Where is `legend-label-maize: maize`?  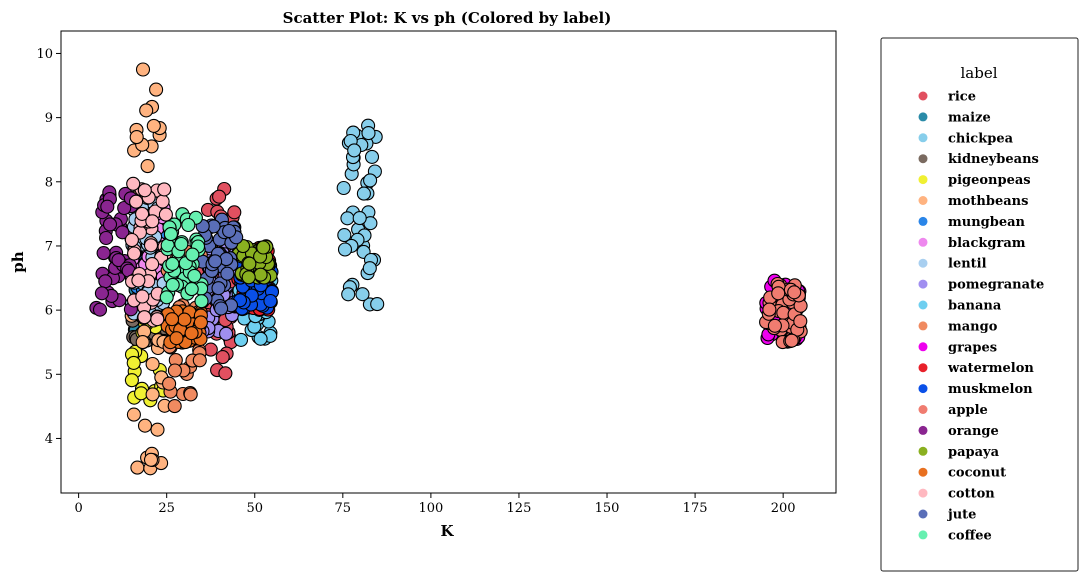
legend-label-maize: maize is located at coordinates (969, 117).